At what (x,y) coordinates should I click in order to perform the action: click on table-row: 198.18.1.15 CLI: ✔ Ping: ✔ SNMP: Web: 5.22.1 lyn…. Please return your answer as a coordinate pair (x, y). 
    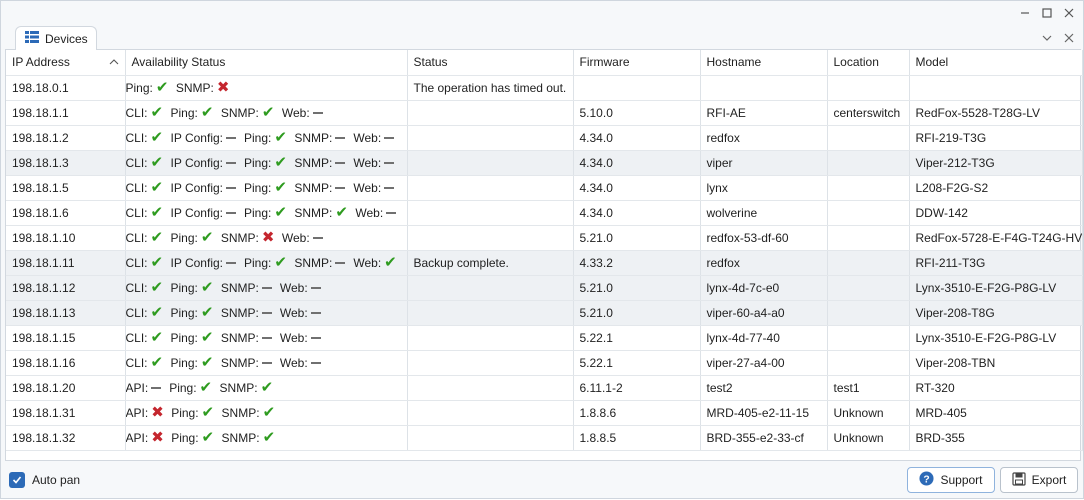
    Looking at the image, I should click on (544, 338).